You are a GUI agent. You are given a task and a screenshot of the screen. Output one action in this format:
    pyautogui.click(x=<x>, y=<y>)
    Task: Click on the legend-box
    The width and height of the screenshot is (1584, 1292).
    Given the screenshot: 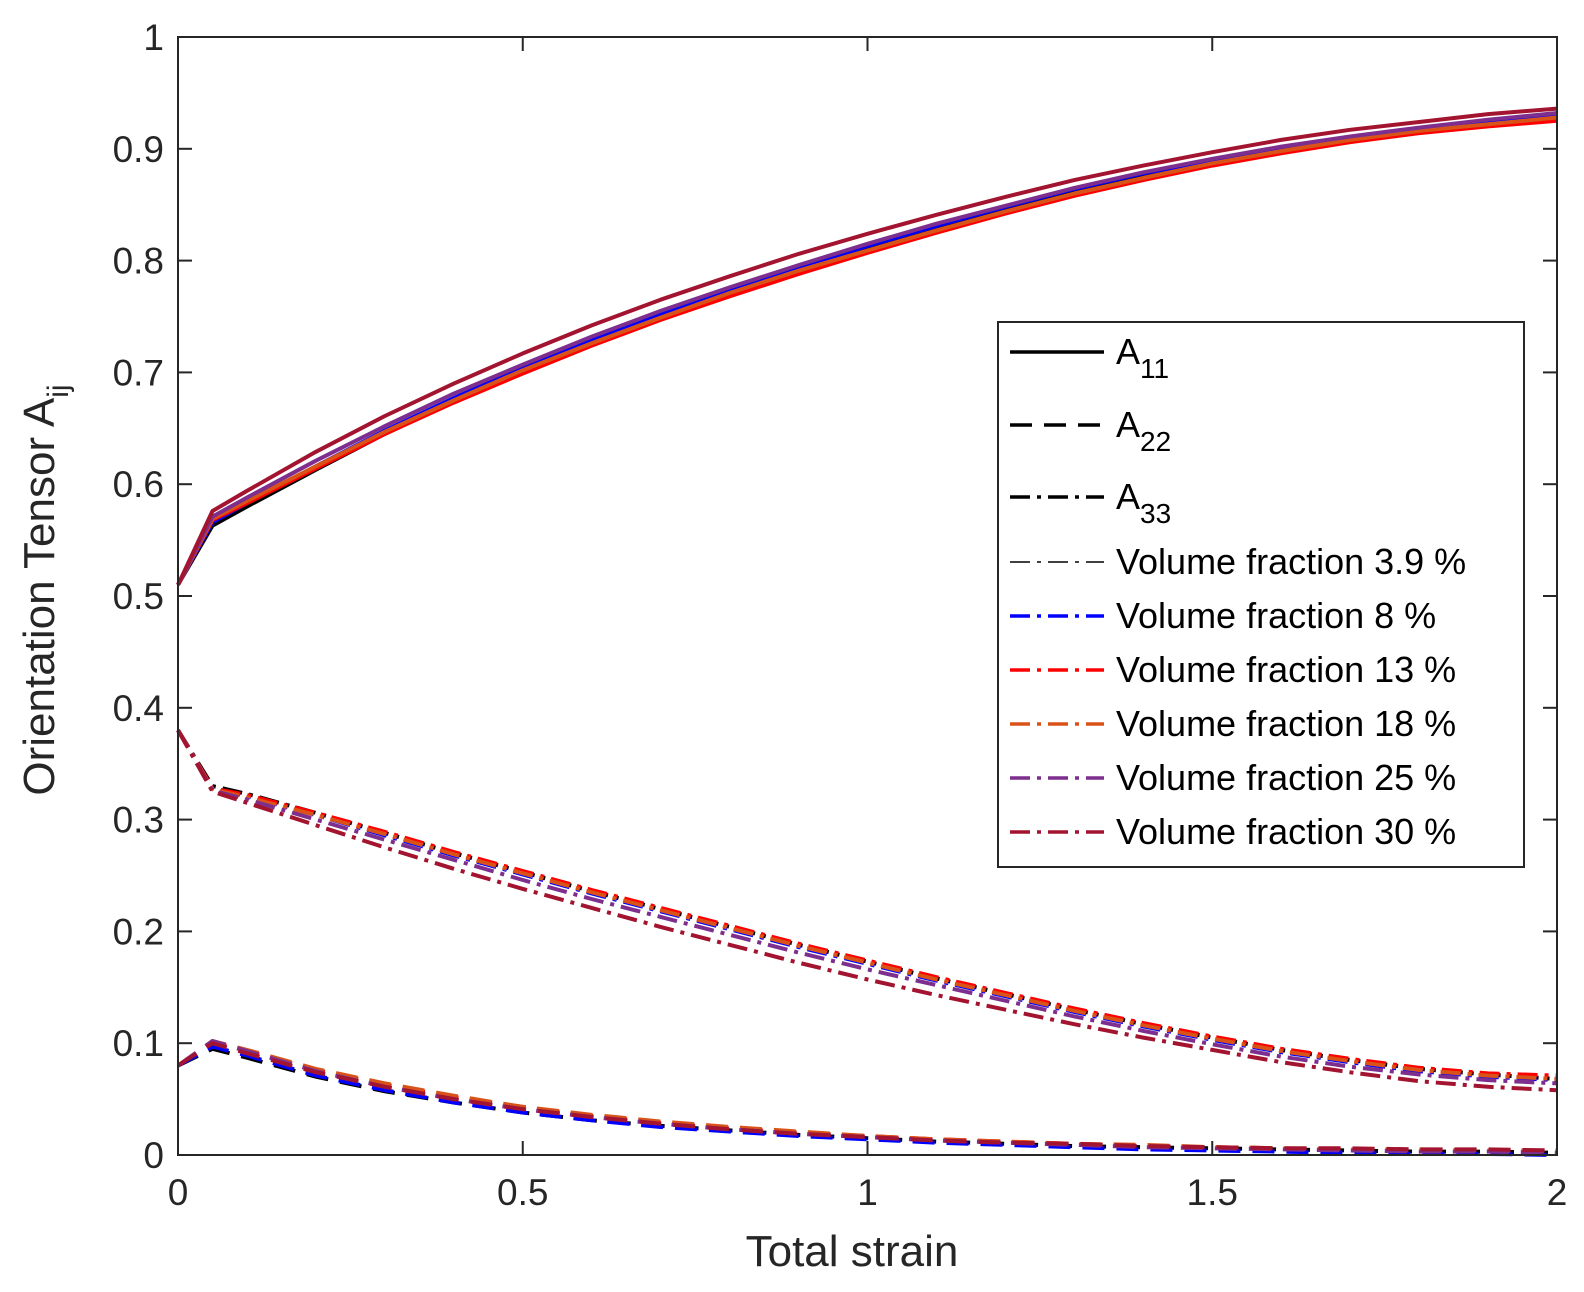 What is the action you would take?
    pyautogui.click(x=1261, y=594)
    